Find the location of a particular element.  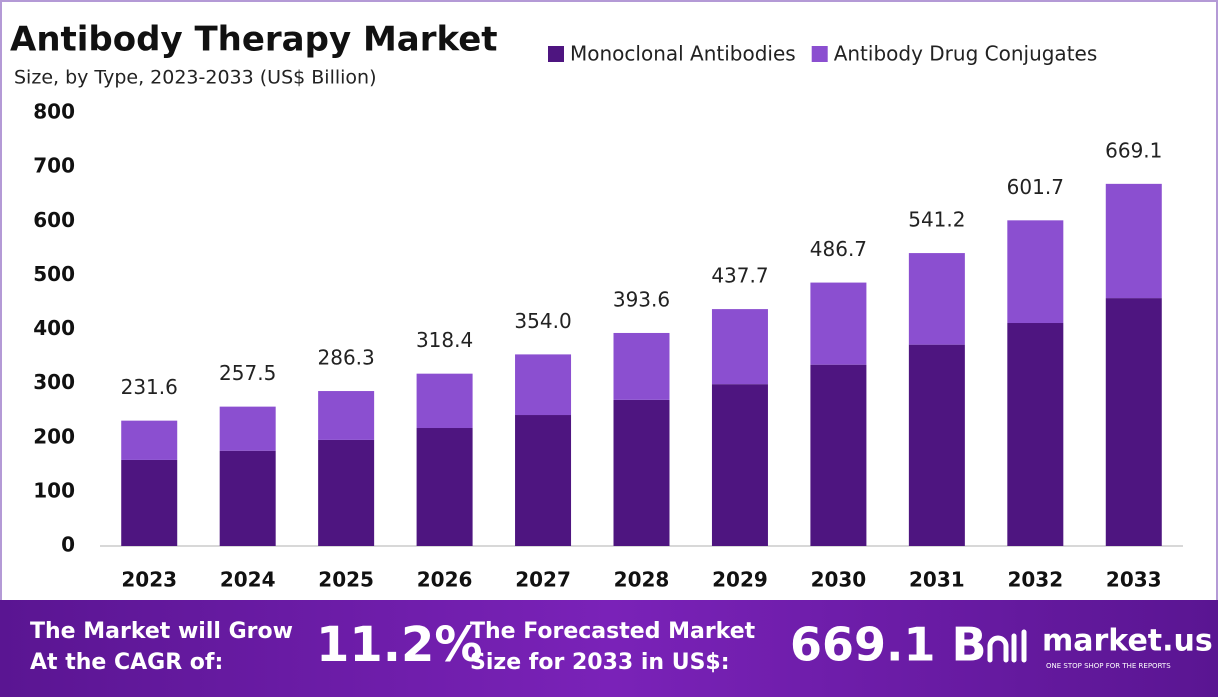

total-label: 437.7 is located at coordinates (739, 276).